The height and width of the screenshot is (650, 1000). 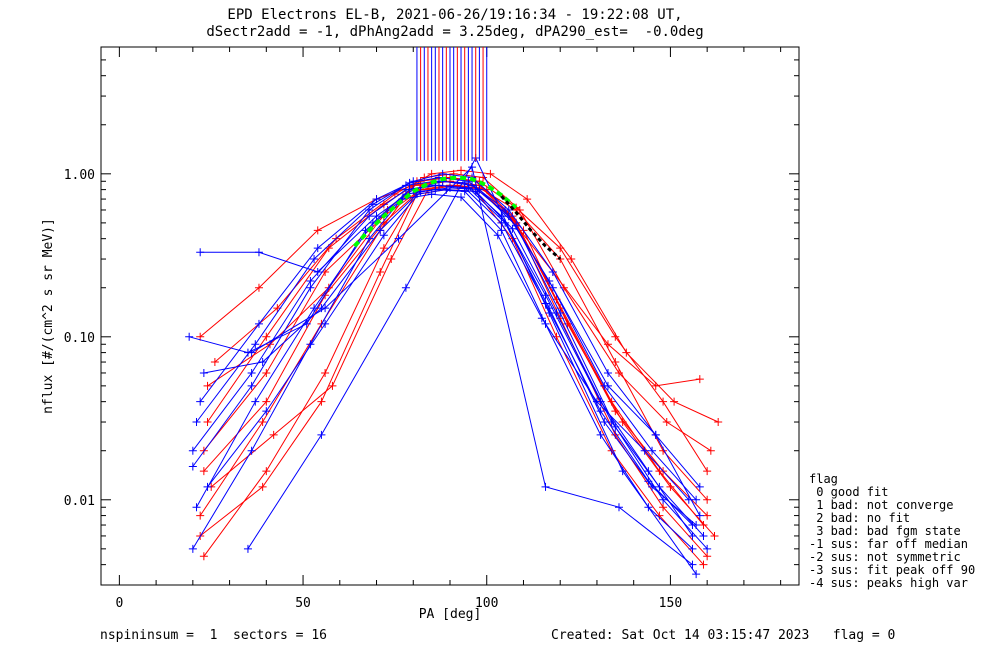 I want to click on legend-item: -2 sus: not symmetric, so click(x=885, y=557).